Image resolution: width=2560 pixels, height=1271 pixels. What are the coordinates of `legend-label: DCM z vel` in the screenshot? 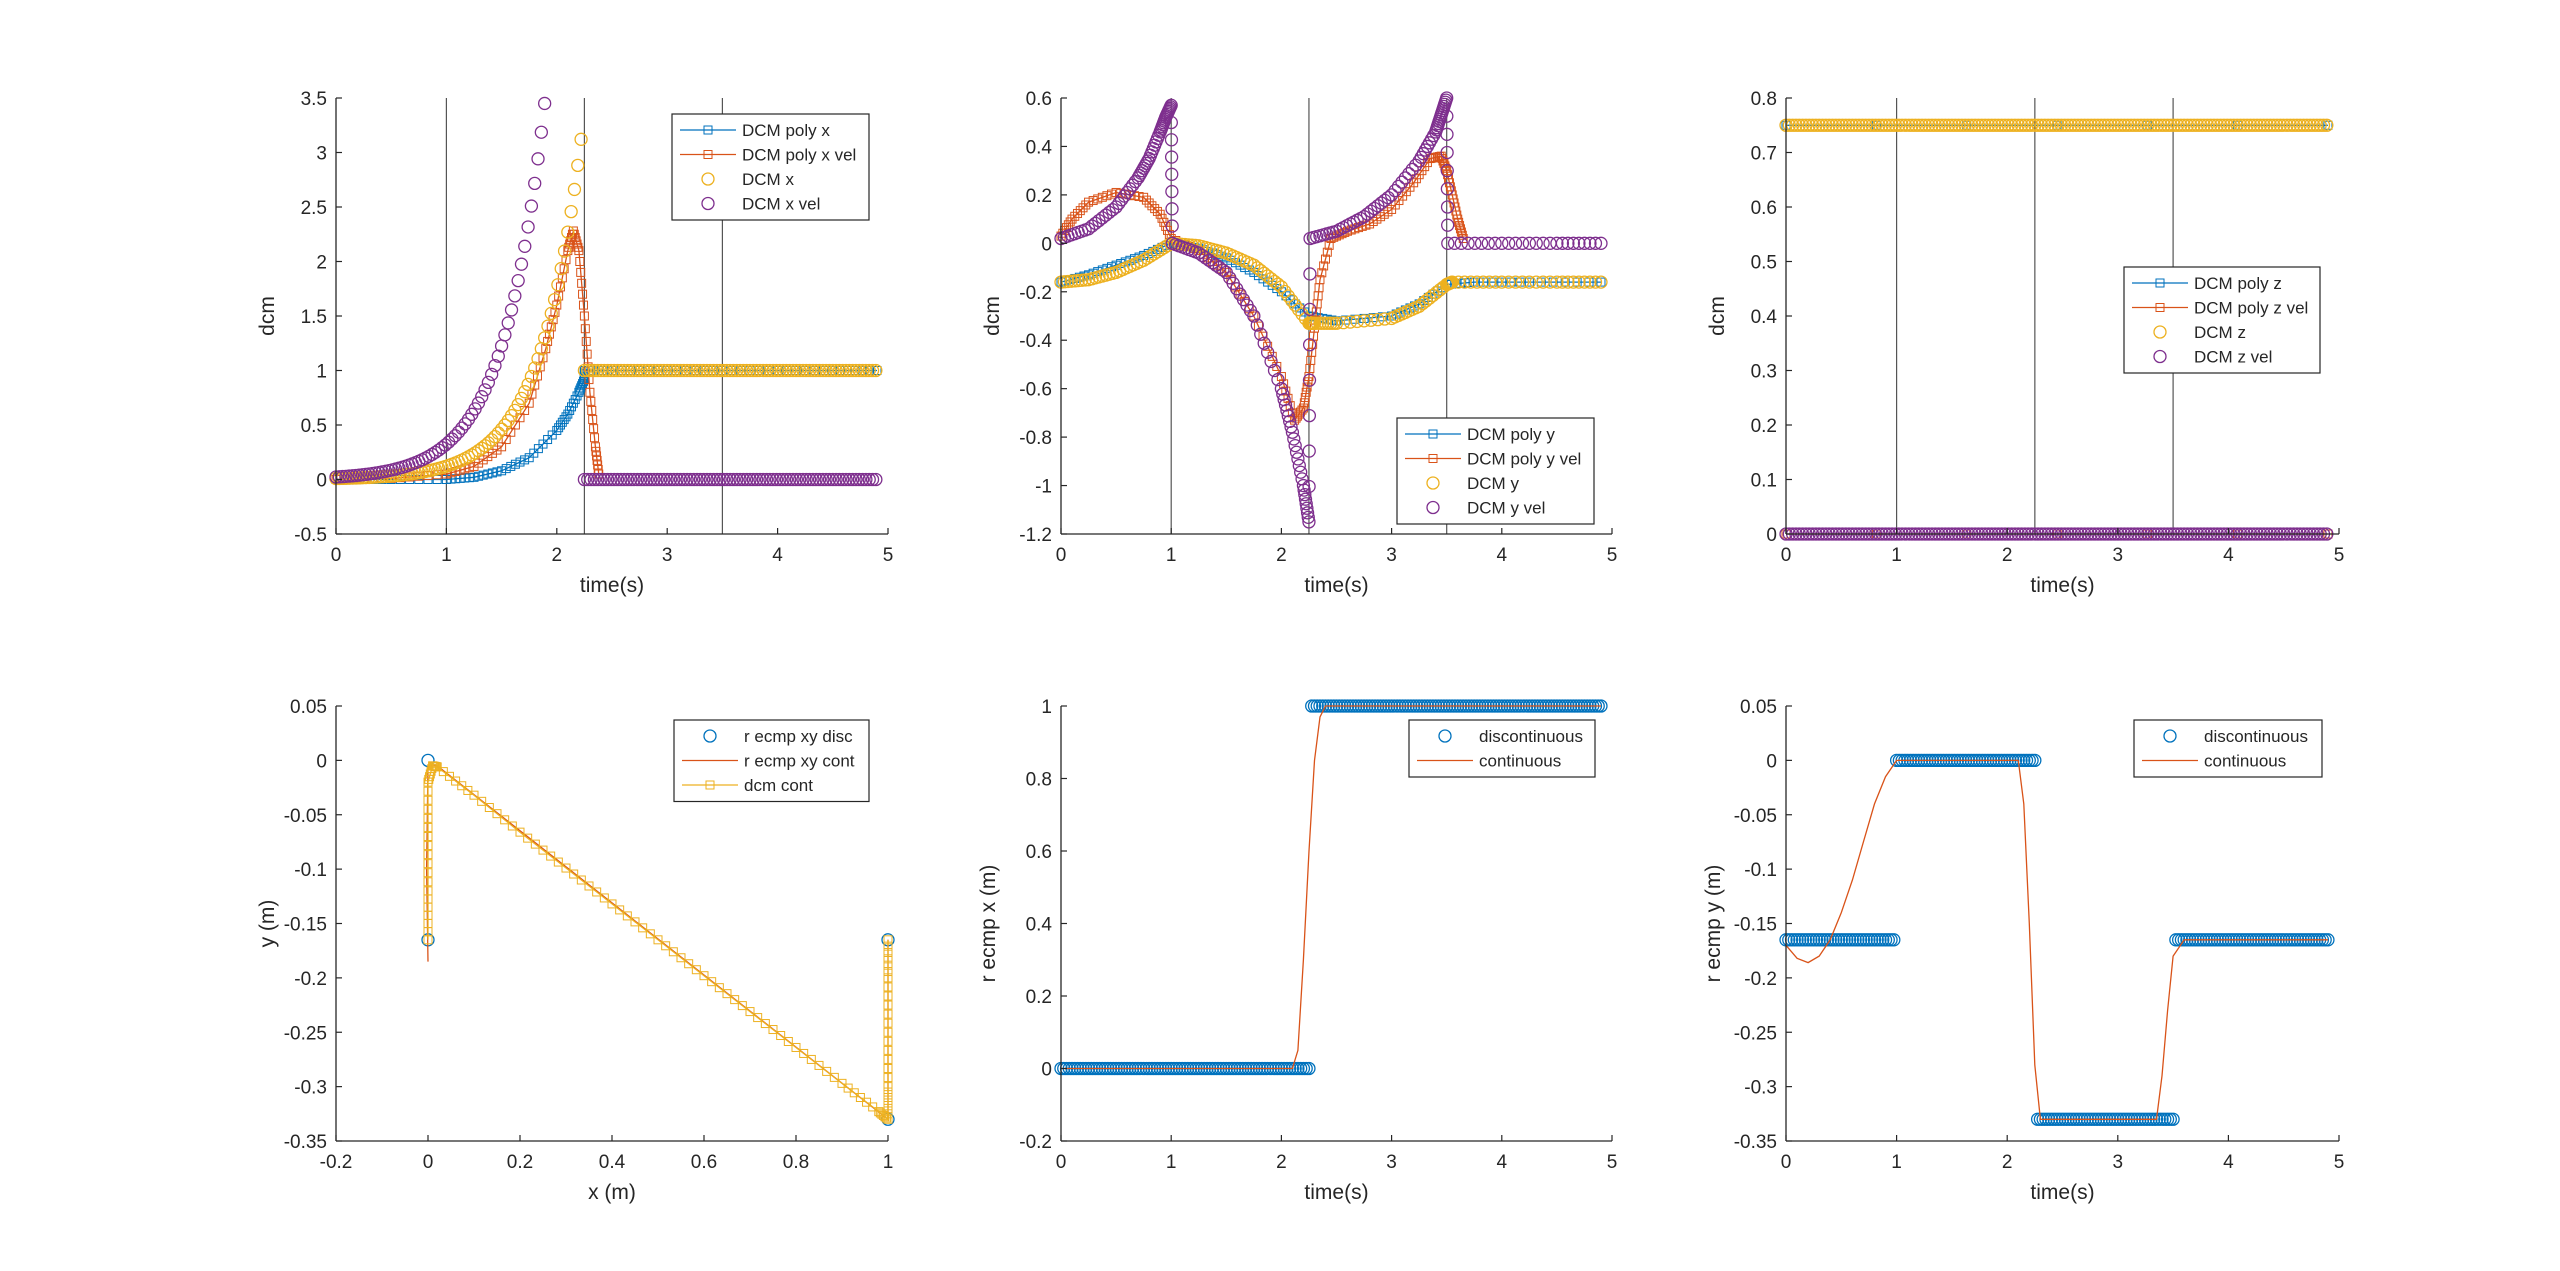 It's located at (2233, 357).